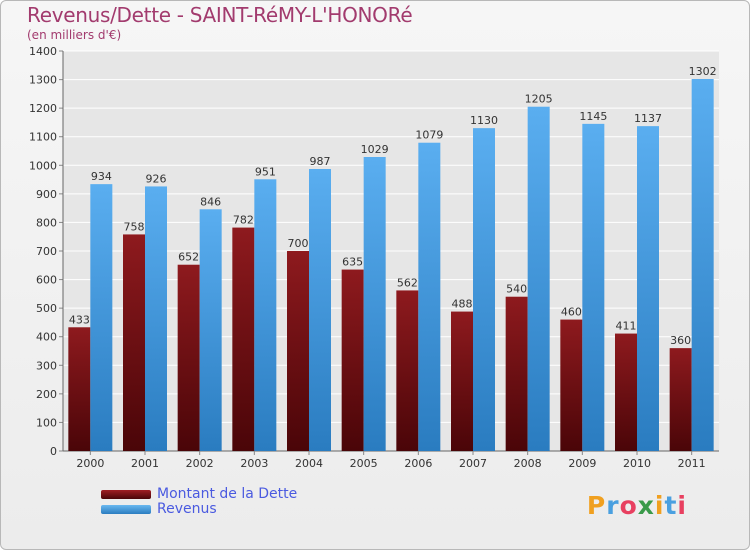  I want to click on x-tick-label: 2004, so click(309, 463).